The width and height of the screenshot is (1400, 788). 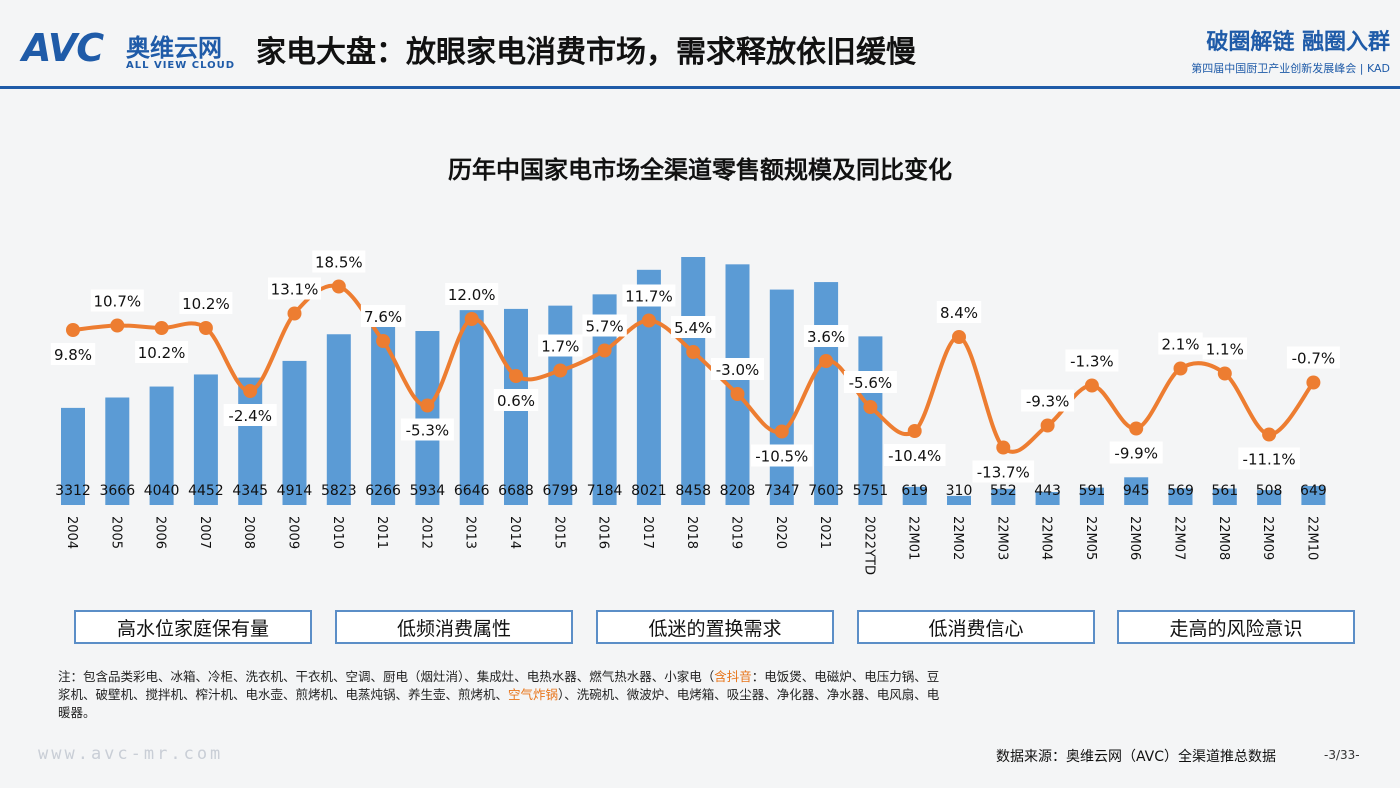 I want to click on point-2013, so click(x=471, y=319).